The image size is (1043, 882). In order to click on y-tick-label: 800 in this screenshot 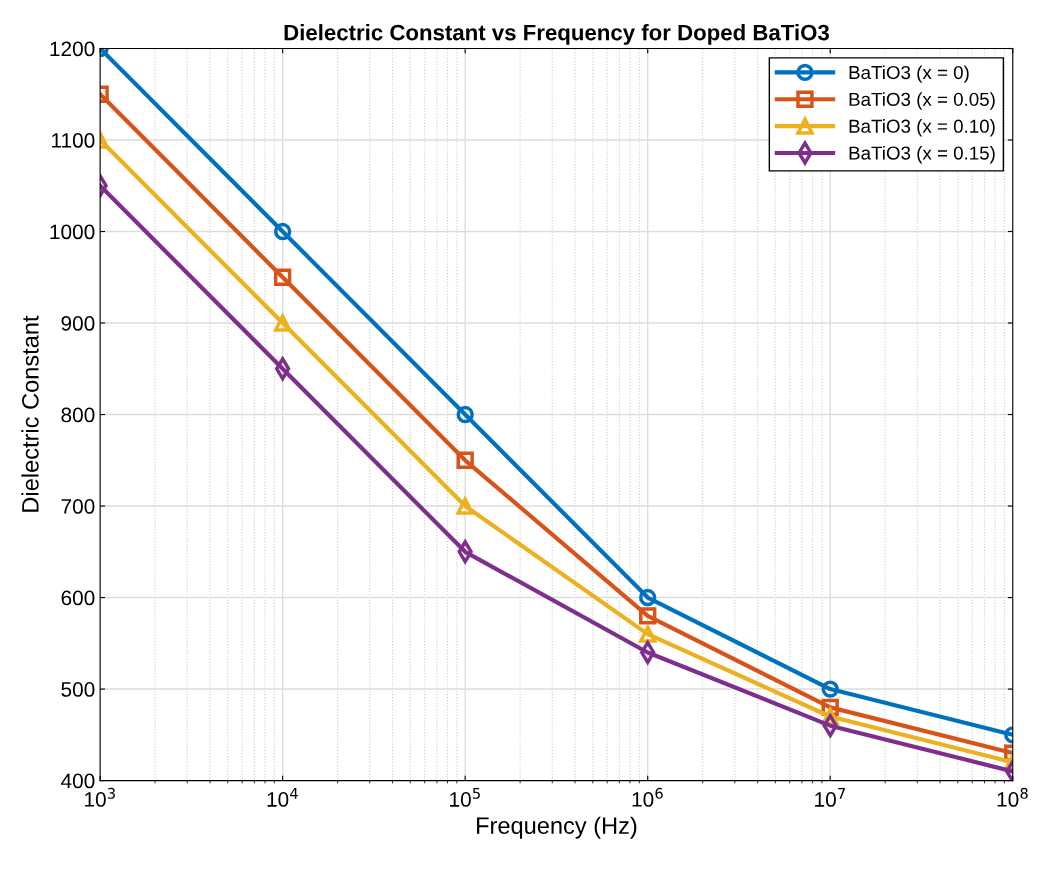, I will do `click(78, 415)`.